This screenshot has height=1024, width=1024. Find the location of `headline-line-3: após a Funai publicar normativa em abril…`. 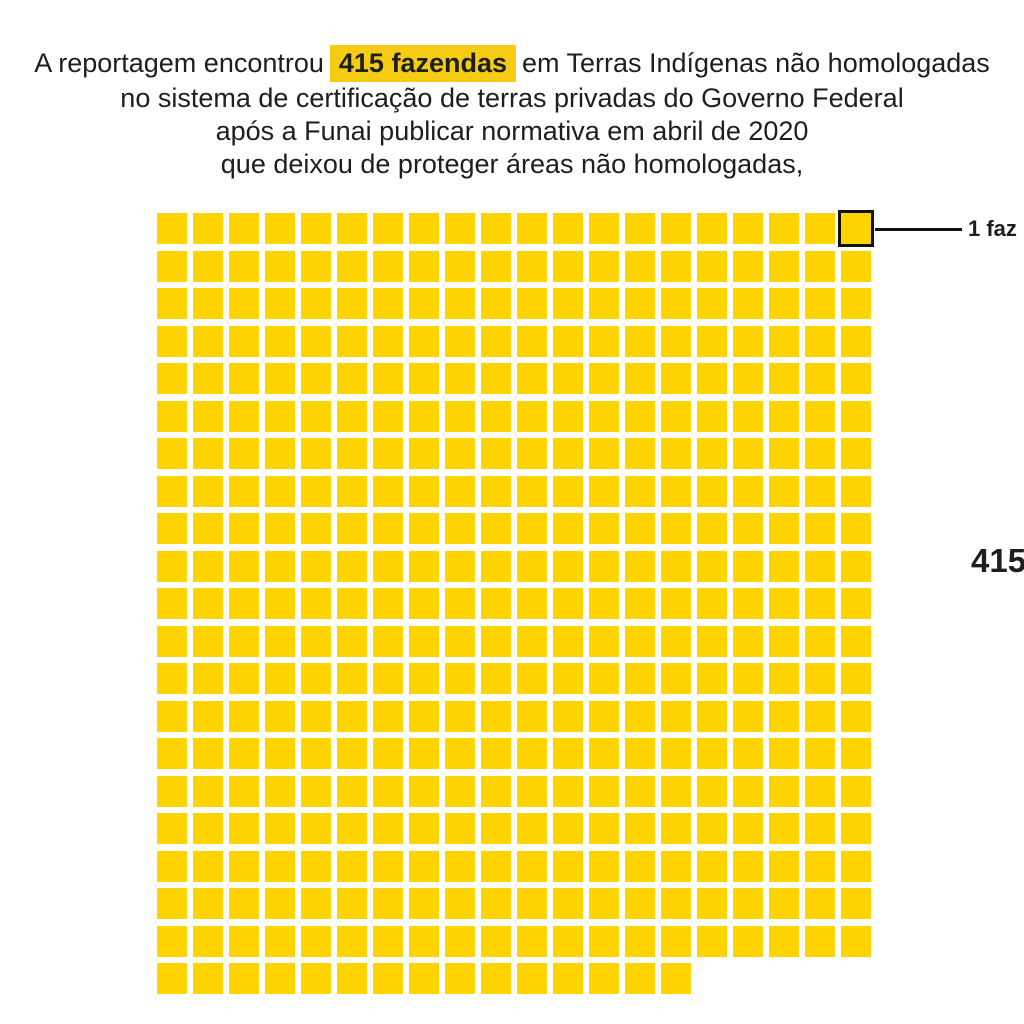

headline-line-3: após a Funai publicar normativa em abril… is located at coordinates (512, 131).